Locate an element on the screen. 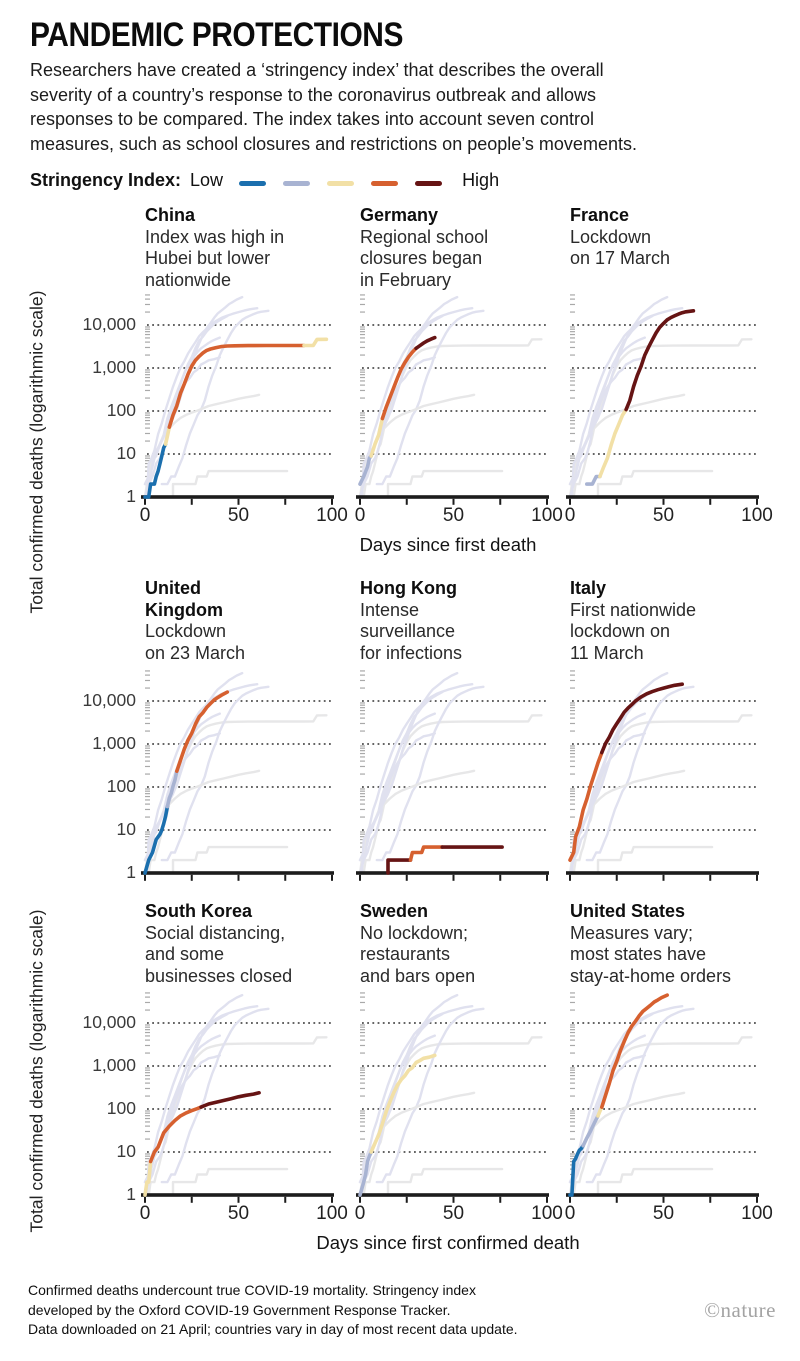  panel-country-united_kingdom: United Kingdom is located at coordinates (184, 599).